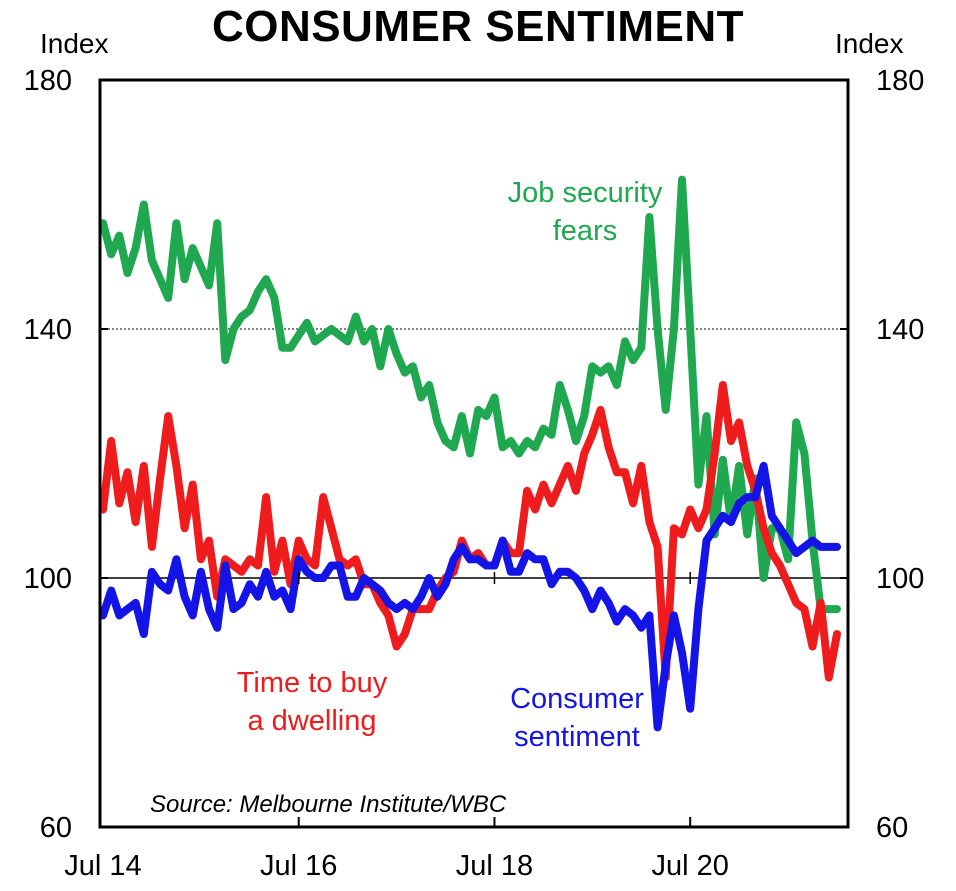 Image resolution: width=956 pixels, height=891 pixels. Describe the element at coordinates (900, 579) in the screenshot. I see `y-tick-right-100: 100` at that location.